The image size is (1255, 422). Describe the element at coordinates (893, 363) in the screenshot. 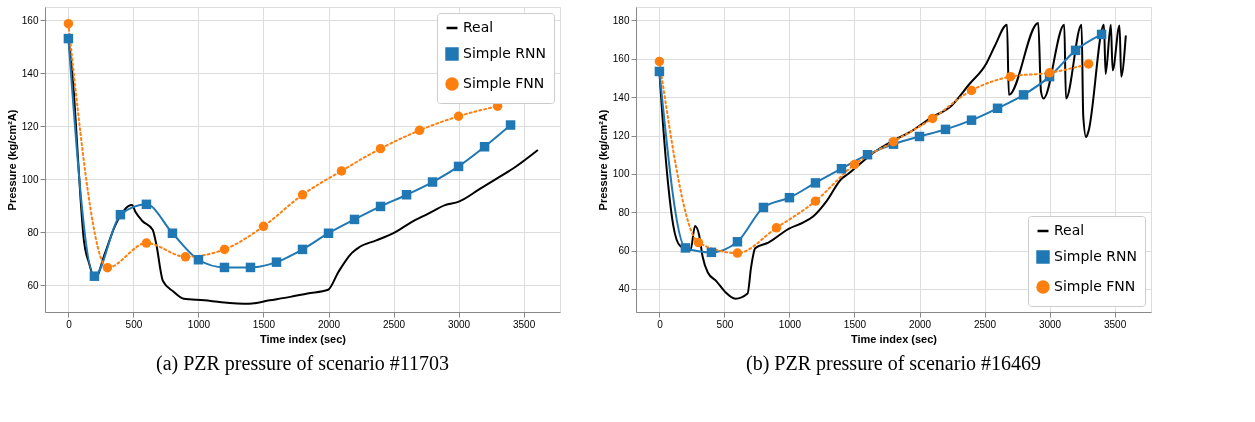

I see `text: (b) PZR pressure of scenario #16469` at that location.